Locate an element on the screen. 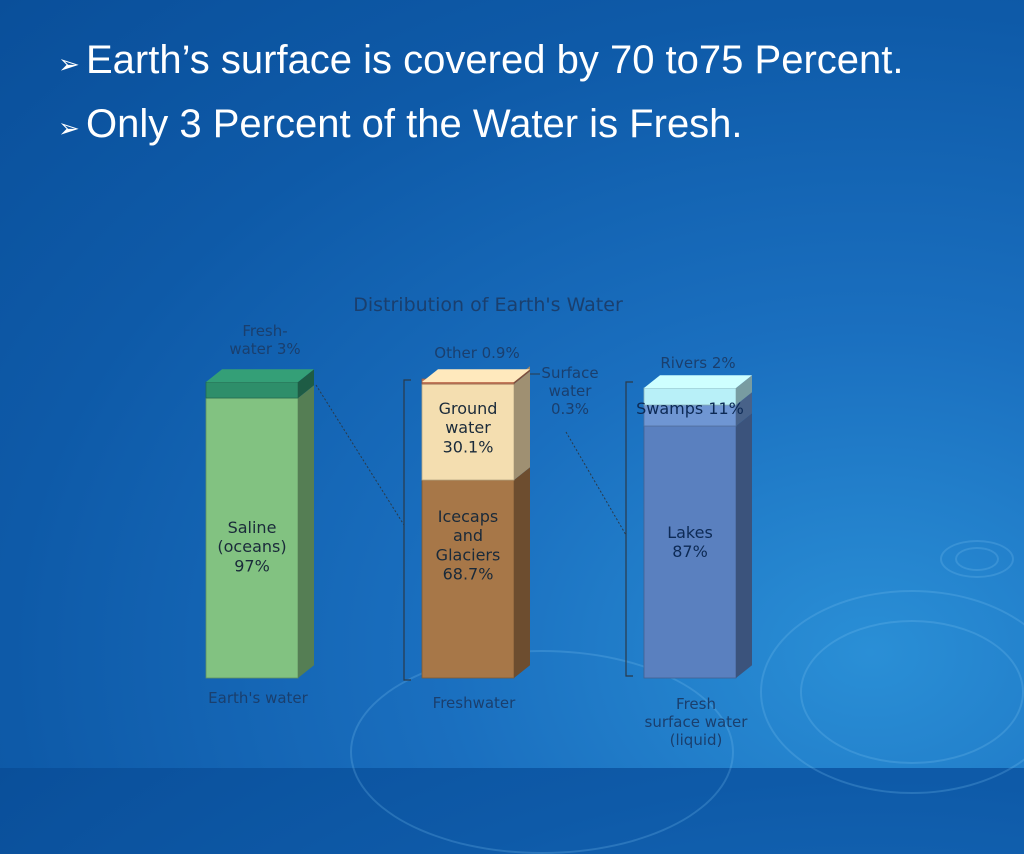 Image resolution: width=1024 pixels, height=854 pixels. bullet-text: Only 3 Percent of the Water is Fresh. is located at coordinates (414, 124).